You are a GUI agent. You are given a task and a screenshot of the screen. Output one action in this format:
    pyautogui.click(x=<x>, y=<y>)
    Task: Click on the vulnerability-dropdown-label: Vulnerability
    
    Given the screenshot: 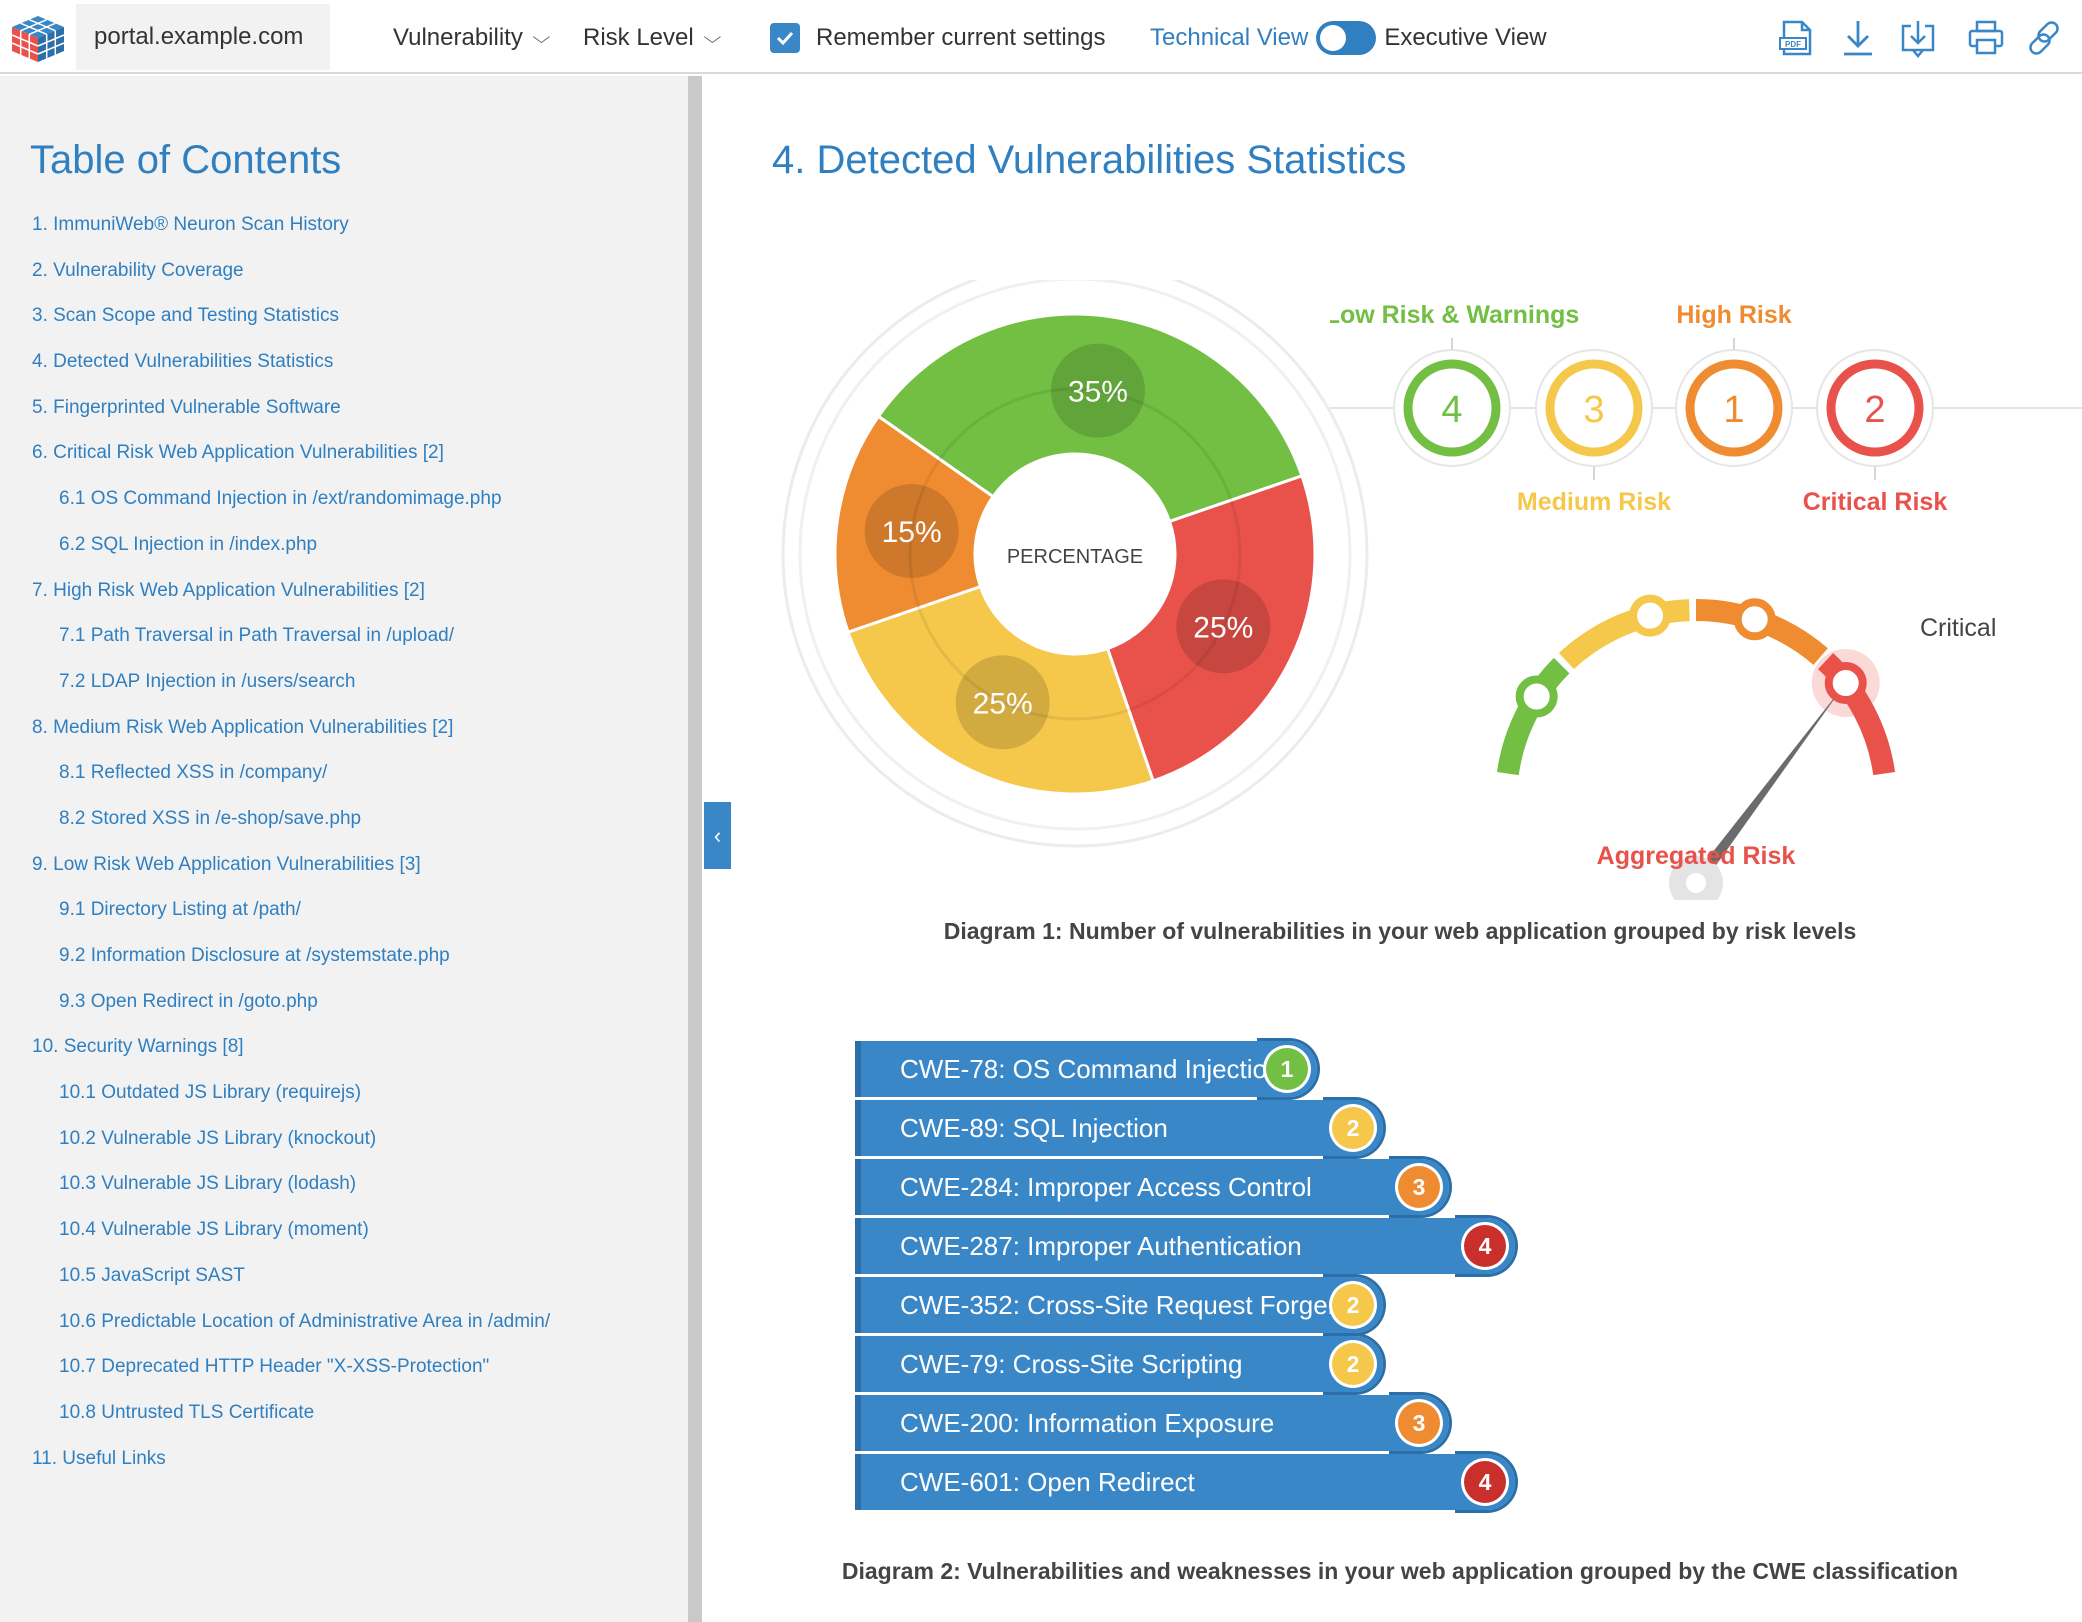 What is the action you would take?
    pyautogui.click(x=458, y=37)
    